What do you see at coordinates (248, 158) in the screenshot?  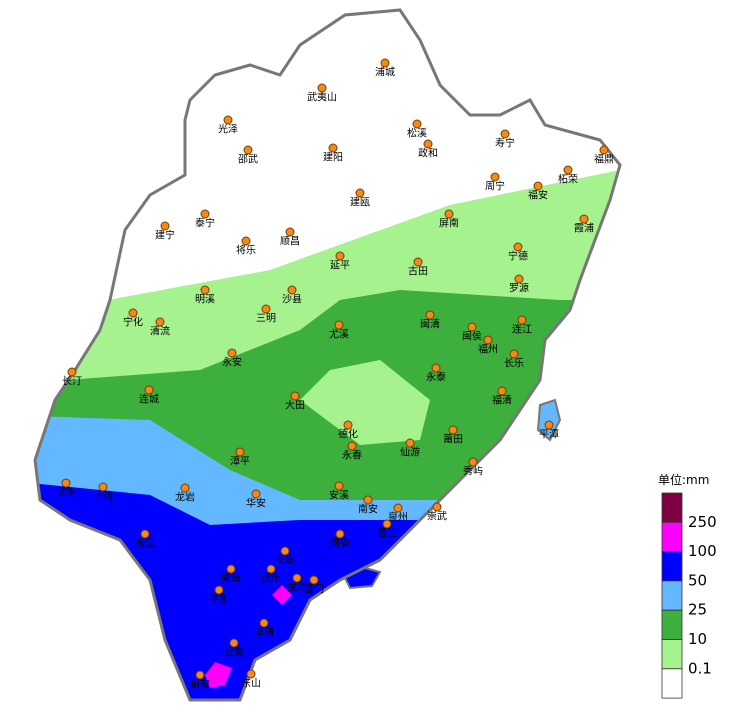 I see `city-label: 邵武` at bounding box center [248, 158].